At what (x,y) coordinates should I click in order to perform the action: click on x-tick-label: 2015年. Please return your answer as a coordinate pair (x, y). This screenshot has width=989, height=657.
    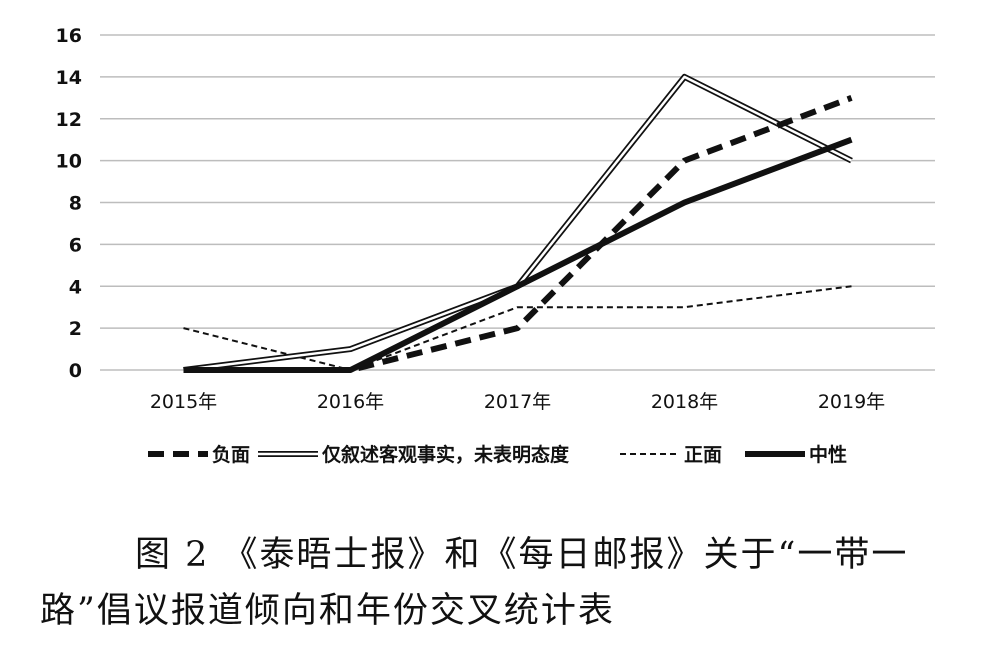
    Looking at the image, I should click on (183, 402).